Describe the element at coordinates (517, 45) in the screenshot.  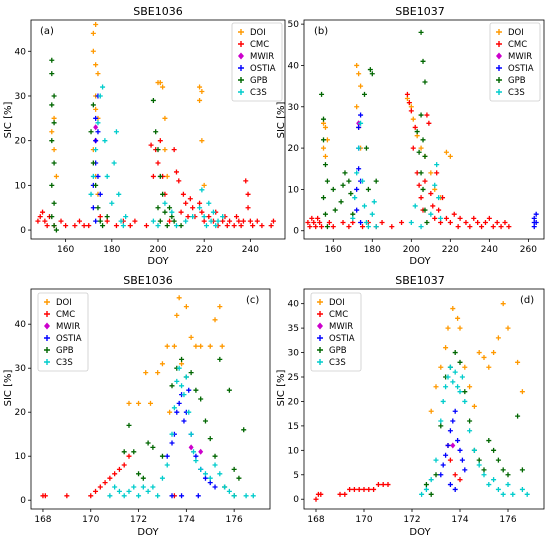
I see `legend-label: CMC` at that location.